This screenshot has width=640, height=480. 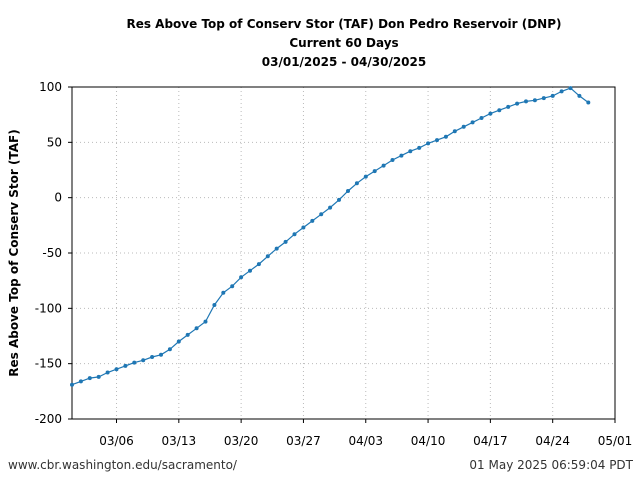 I want to click on x-tick-label: 03/06, so click(x=116, y=441).